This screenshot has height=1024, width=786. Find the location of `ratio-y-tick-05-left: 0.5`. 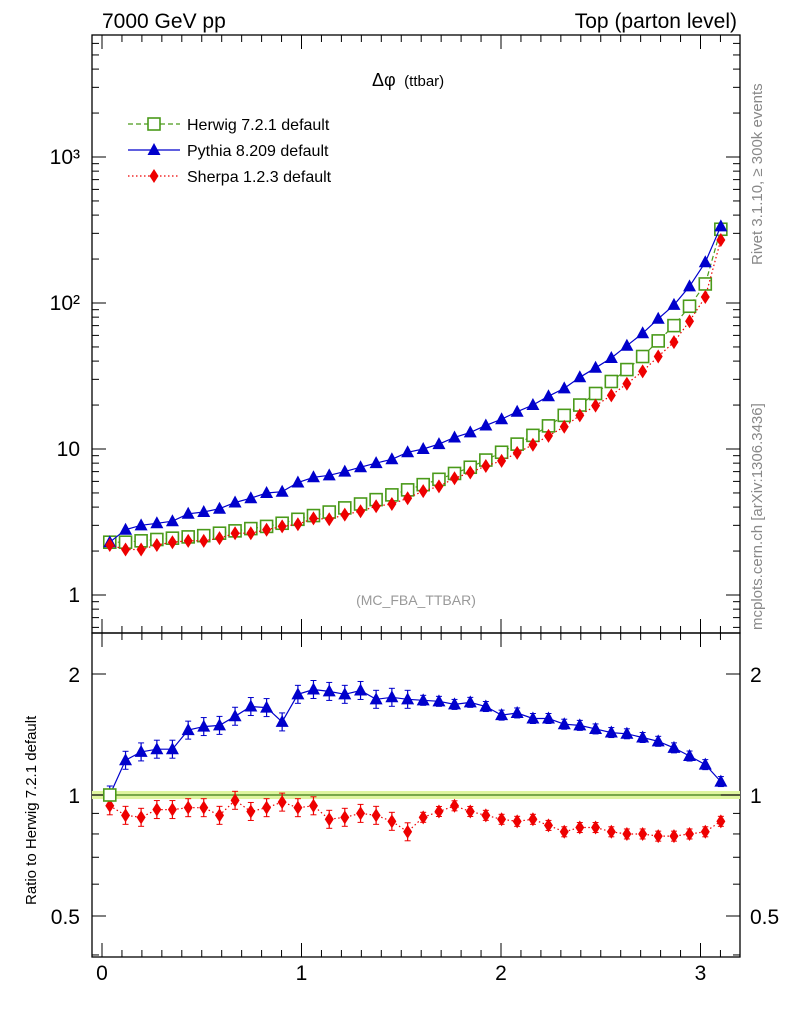

ratio-y-tick-05-left: 0.5 is located at coordinates (65, 917).